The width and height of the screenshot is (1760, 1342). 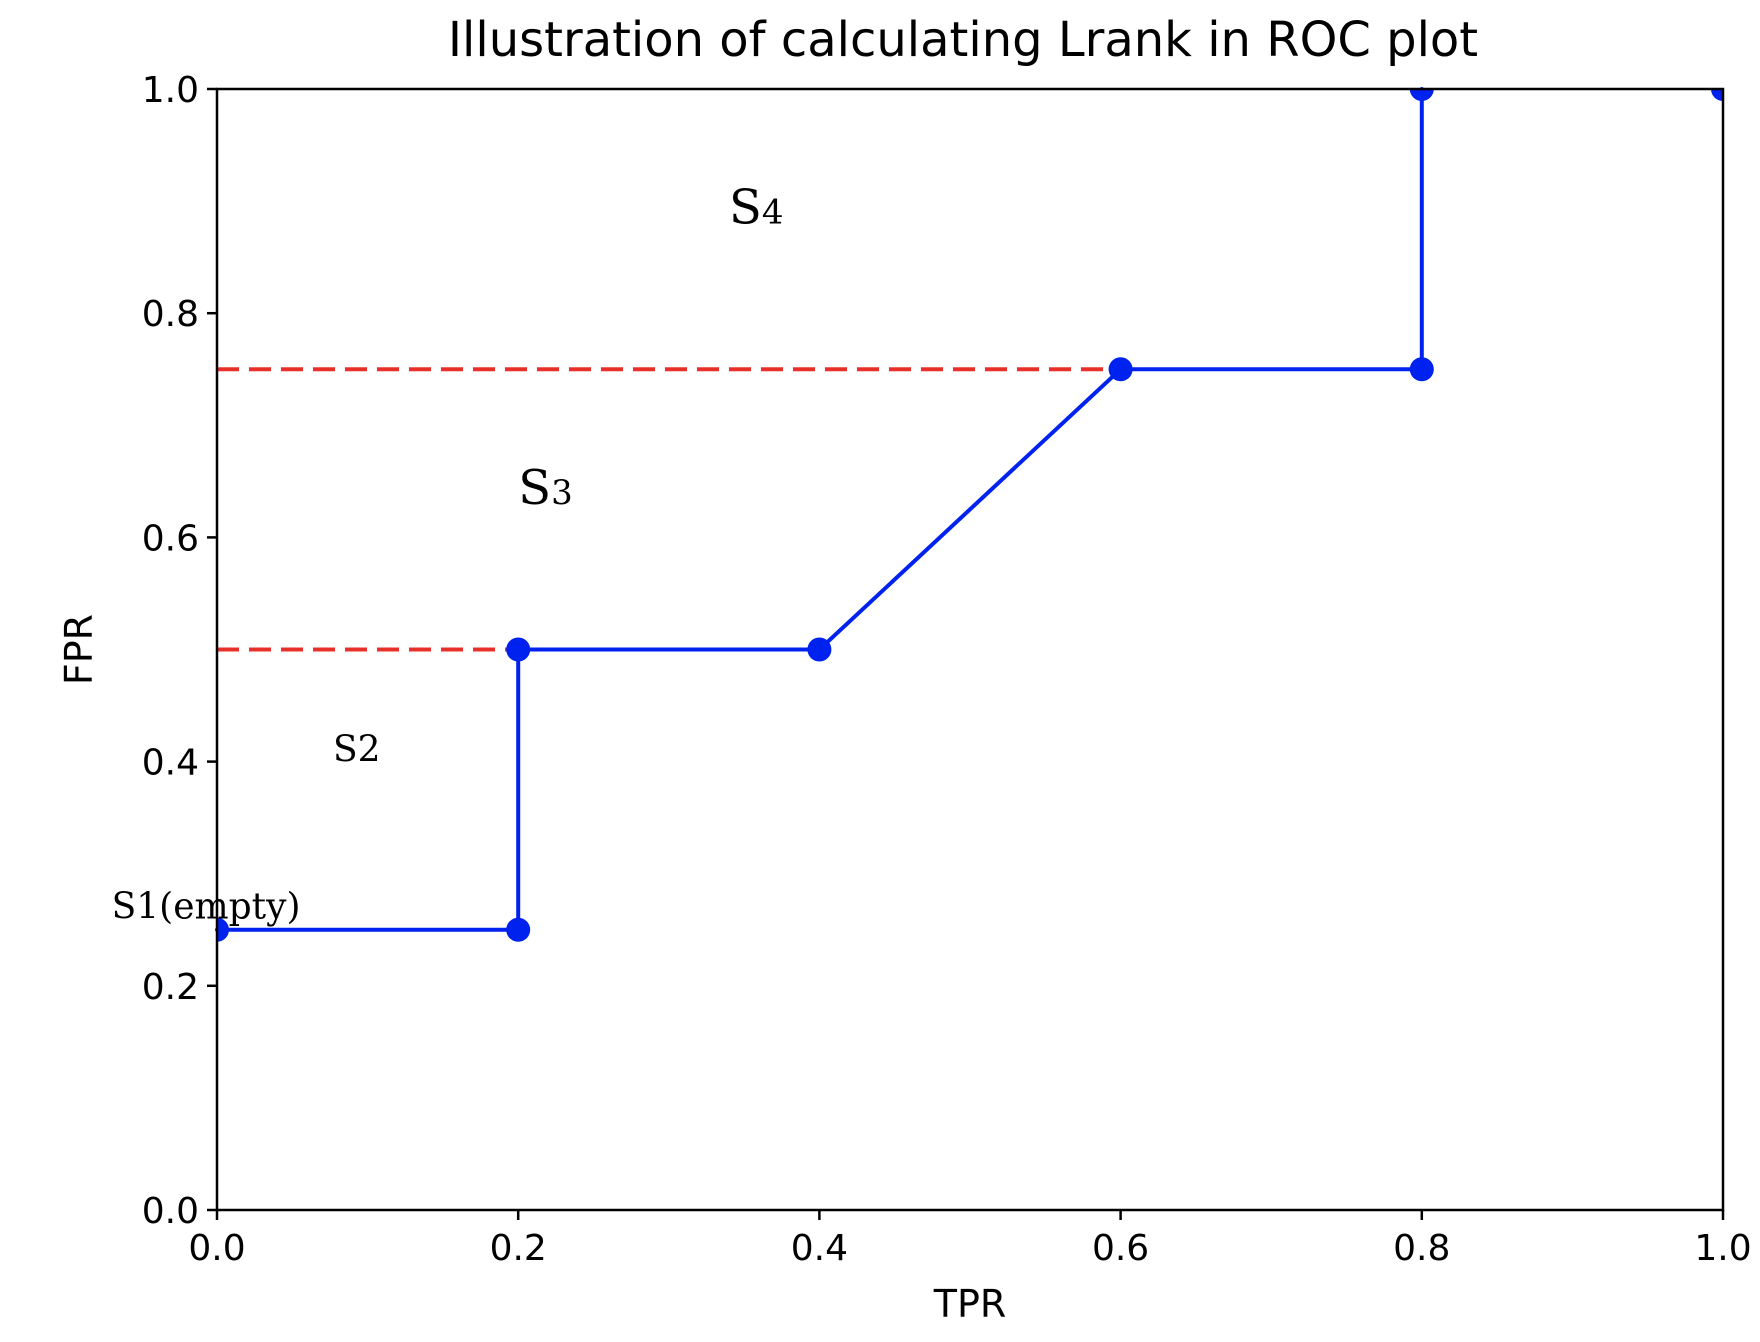 What do you see at coordinates (170, 538) in the screenshot?
I see `y-tick-label: 0.6` at bounding box center [170, 538].